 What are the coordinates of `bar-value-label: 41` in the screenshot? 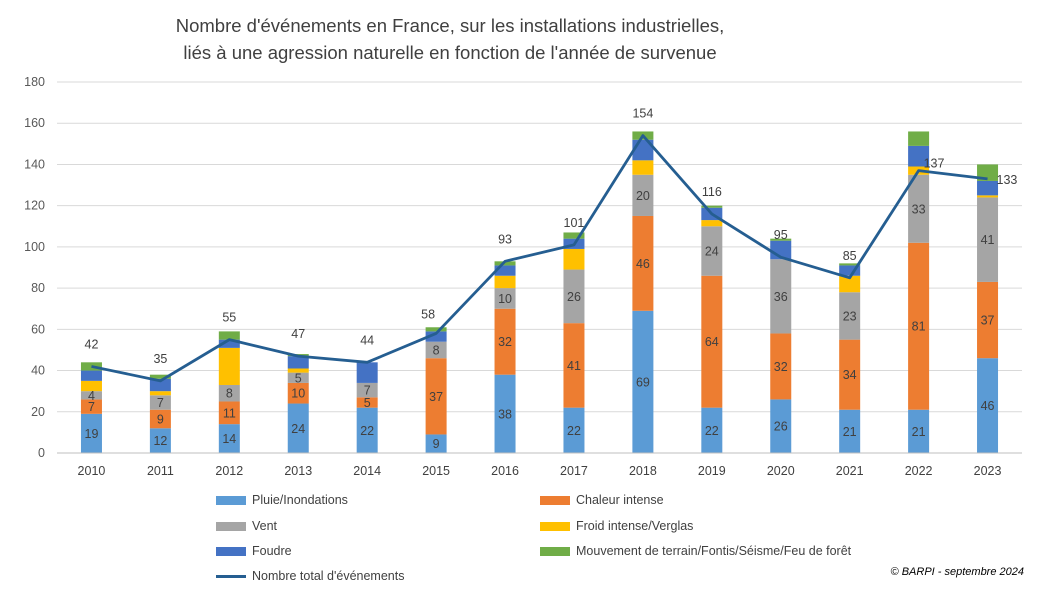 It's located at (988, 240).